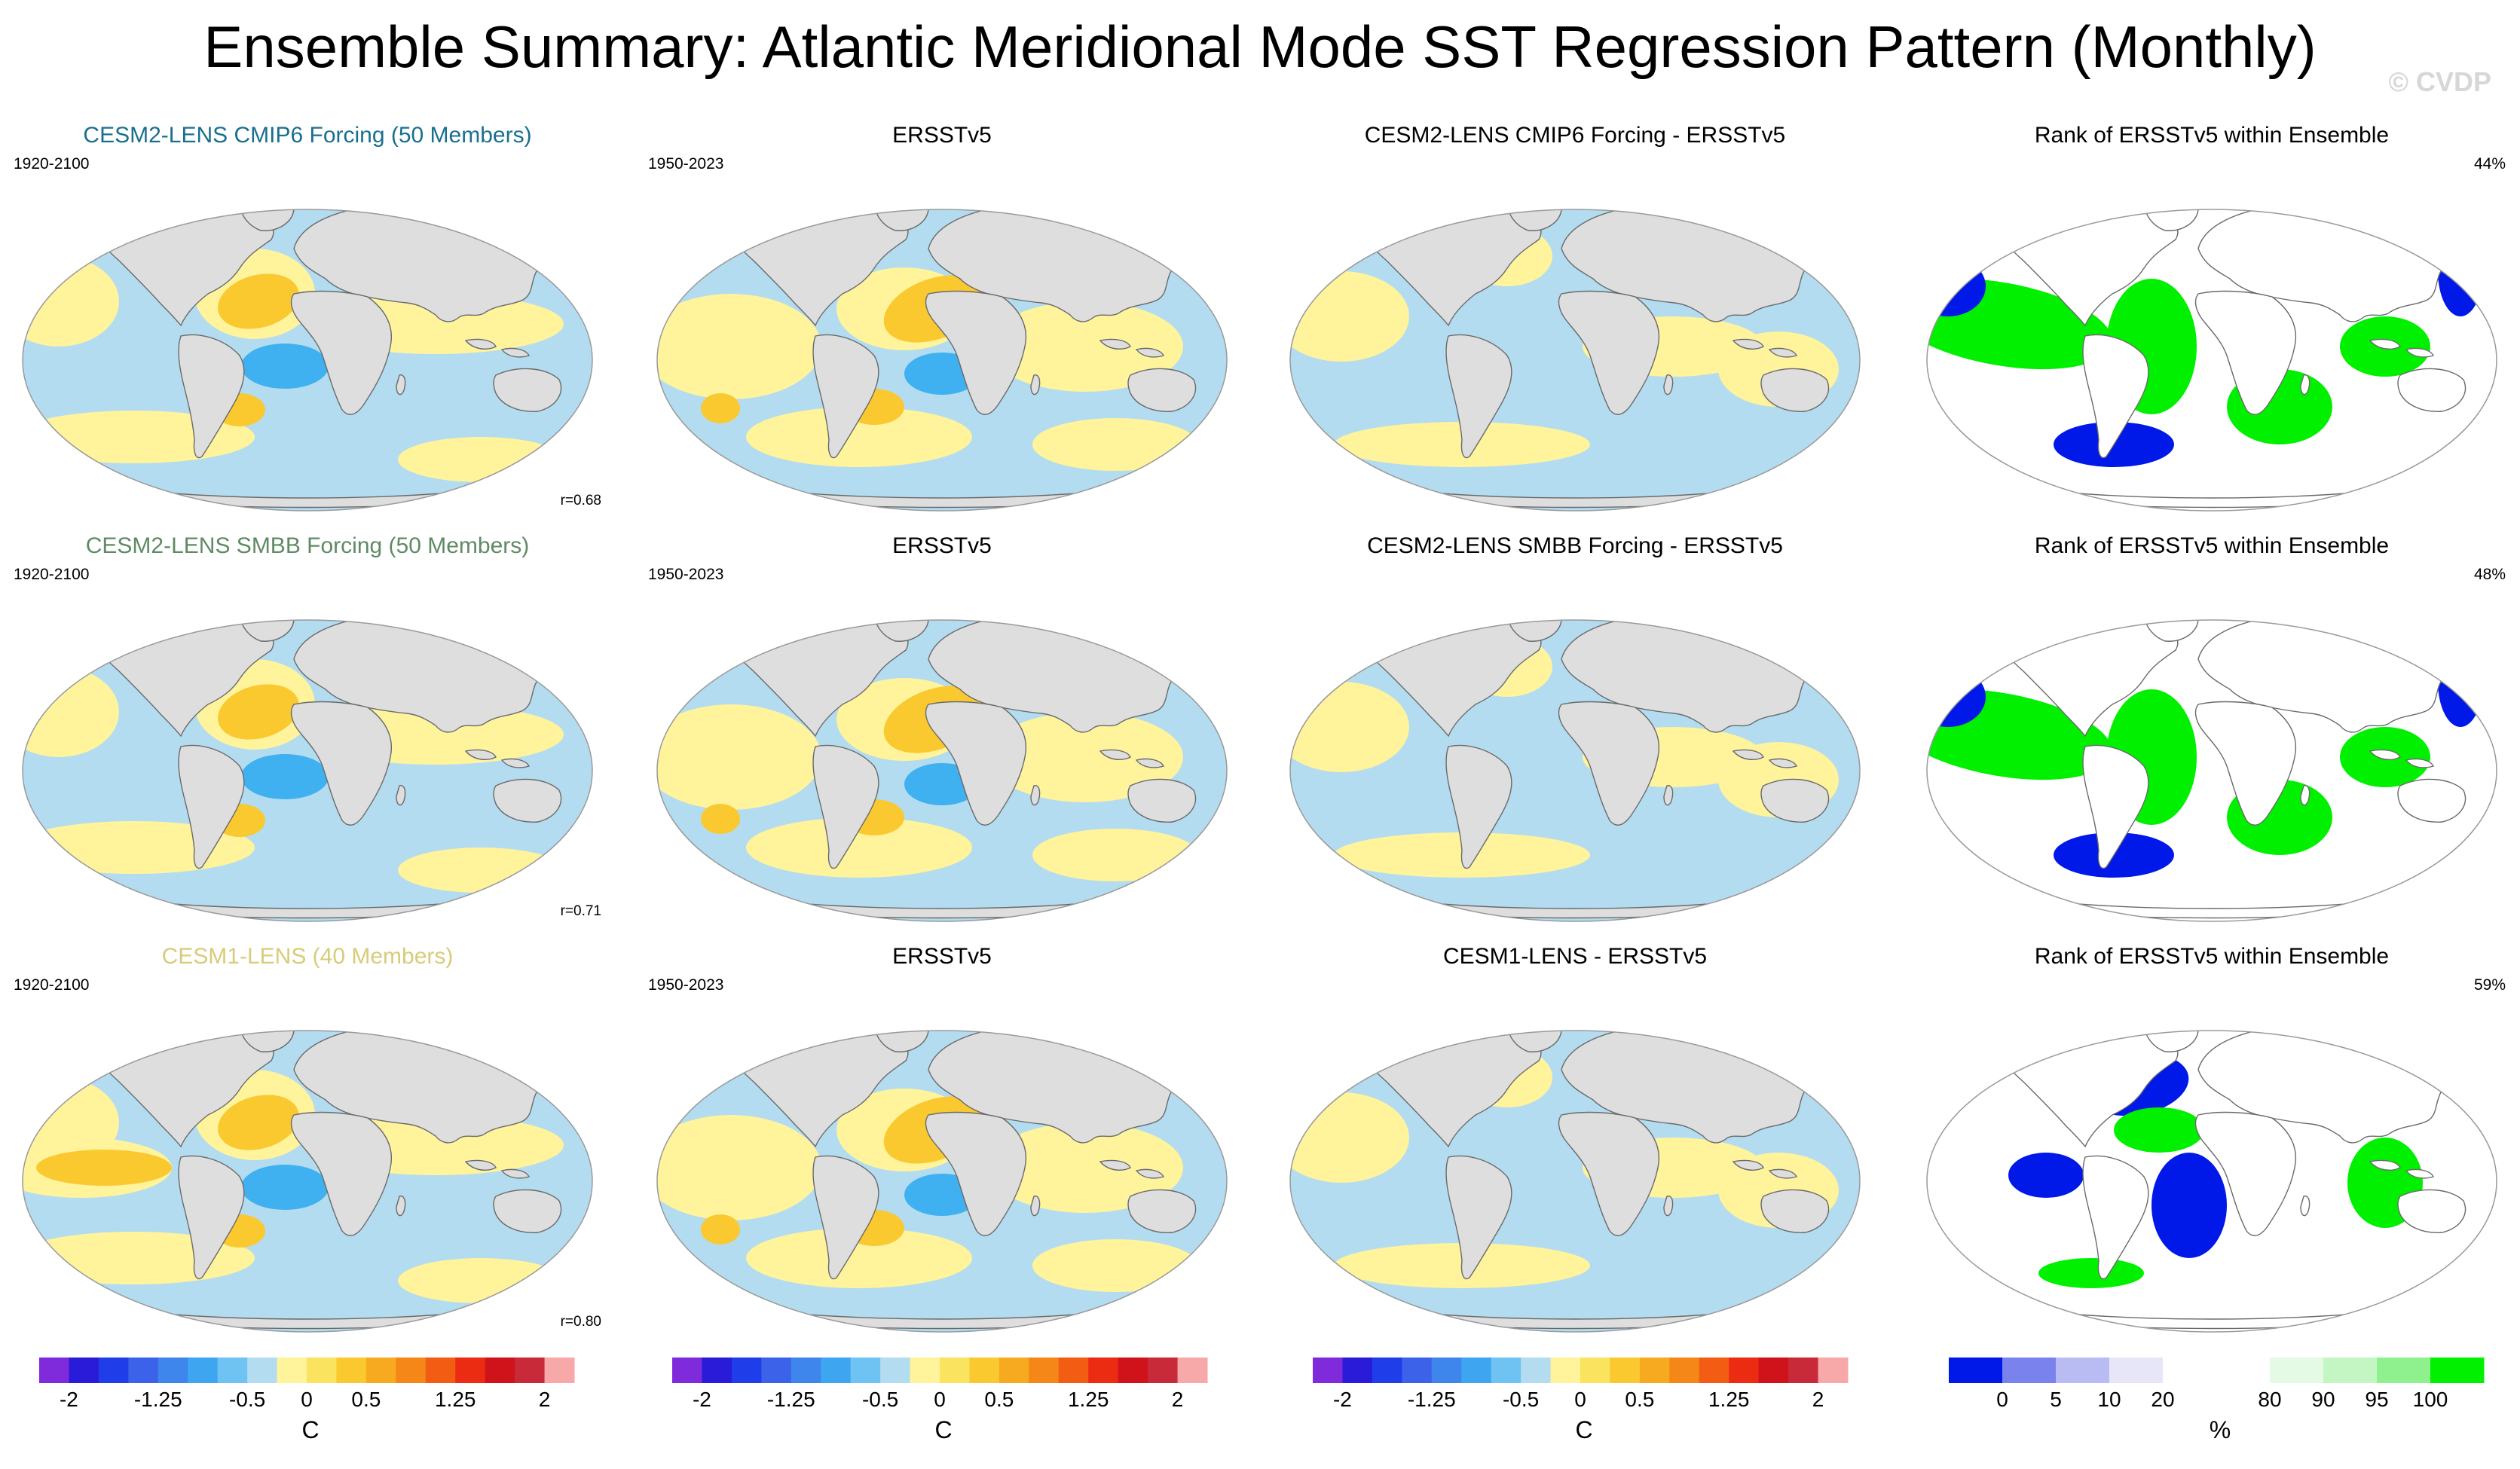 The image size is (2520, 1469). Describe the element at coordinates (157, 1399) in the screenshot. I see `colorbar-tick-label: -1.25` at that location.